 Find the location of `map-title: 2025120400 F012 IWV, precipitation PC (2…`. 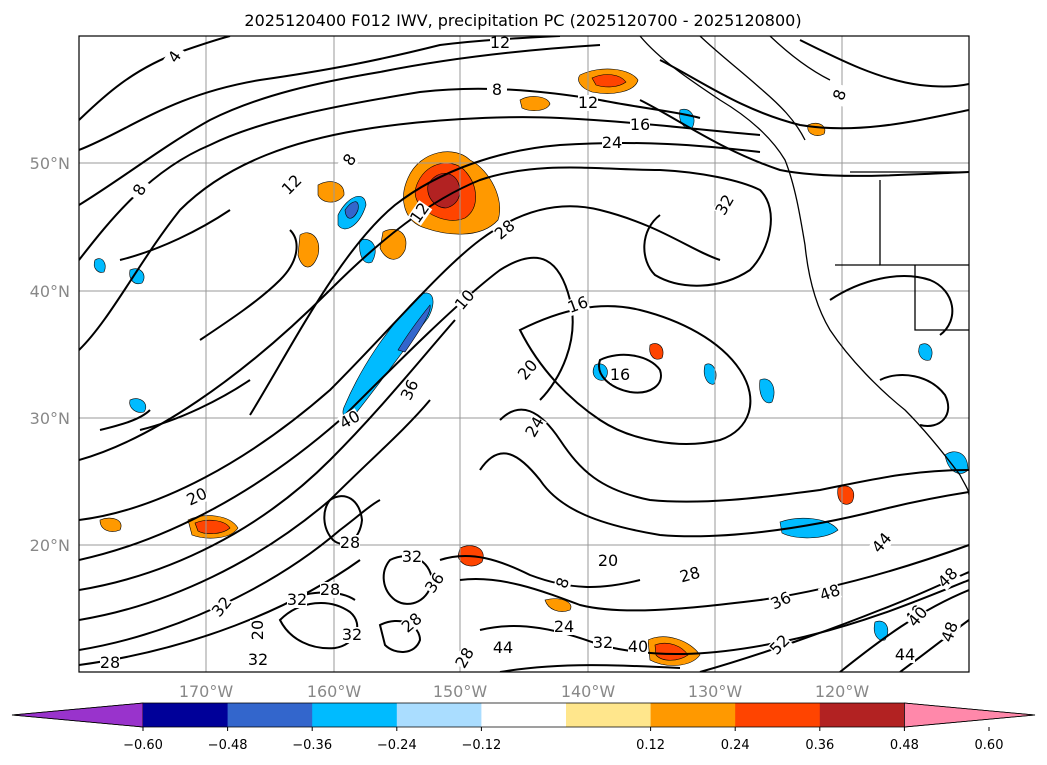

map-title: 2025120400 F012 IWV, precipitation PC (2… is located at coordinates (522, 20).